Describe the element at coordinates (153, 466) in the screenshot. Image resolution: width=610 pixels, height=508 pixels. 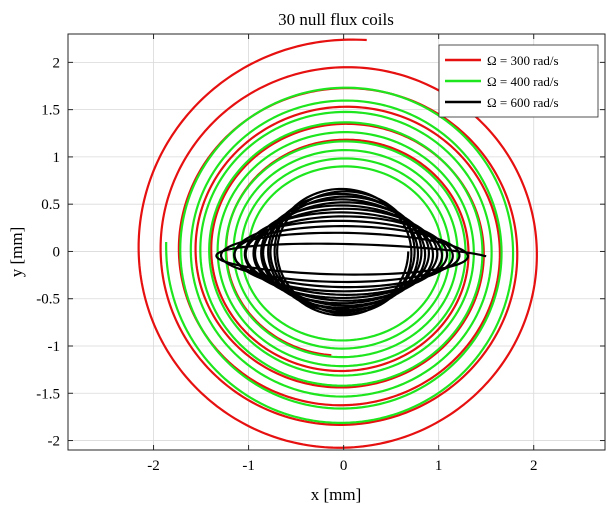
I see `x-tick-label: -2` at that location.